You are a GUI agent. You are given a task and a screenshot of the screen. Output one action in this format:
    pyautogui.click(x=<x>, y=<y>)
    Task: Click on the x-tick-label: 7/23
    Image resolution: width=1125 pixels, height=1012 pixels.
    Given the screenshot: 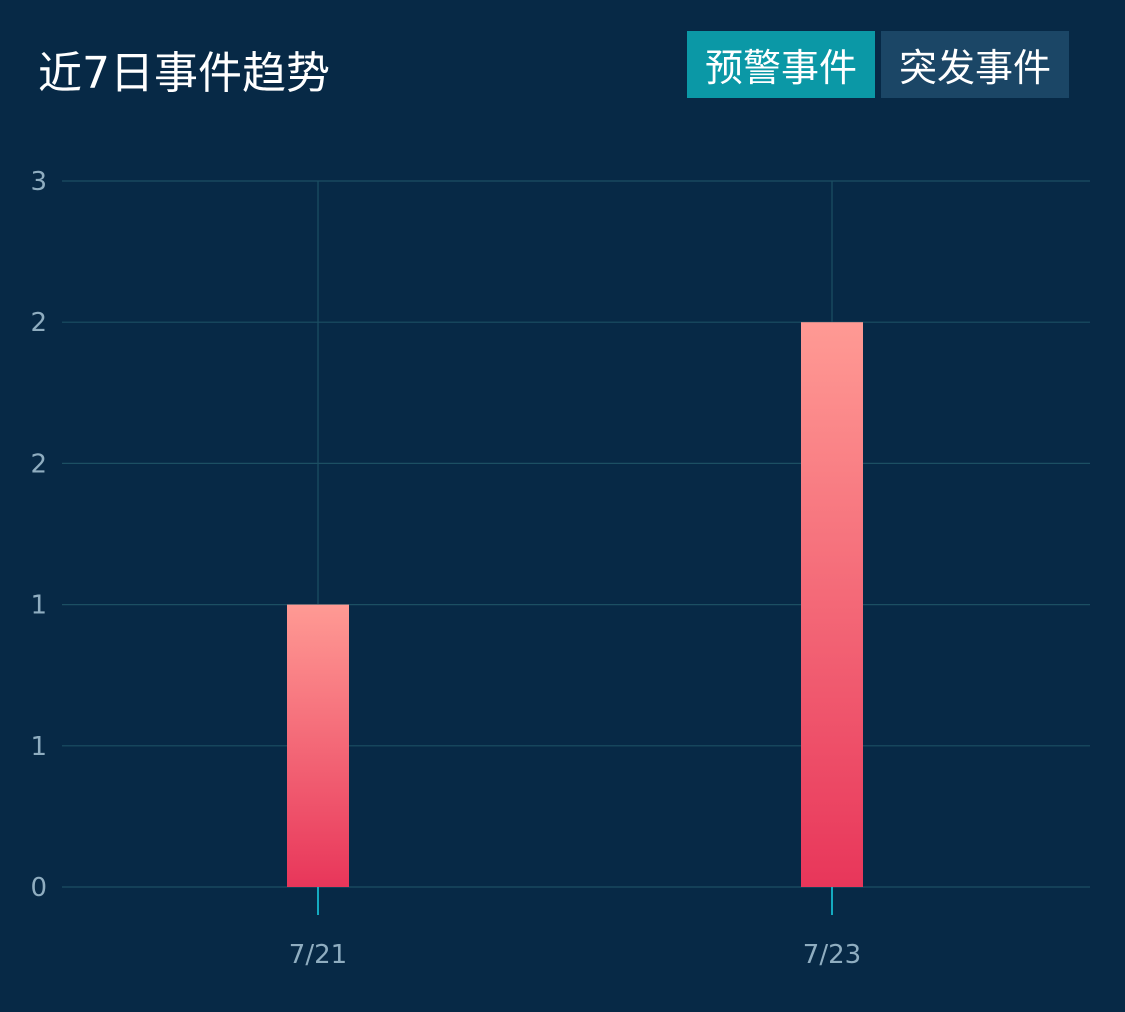 What is the action you would take?
    pyautogui.click(x=832, y=955)
    